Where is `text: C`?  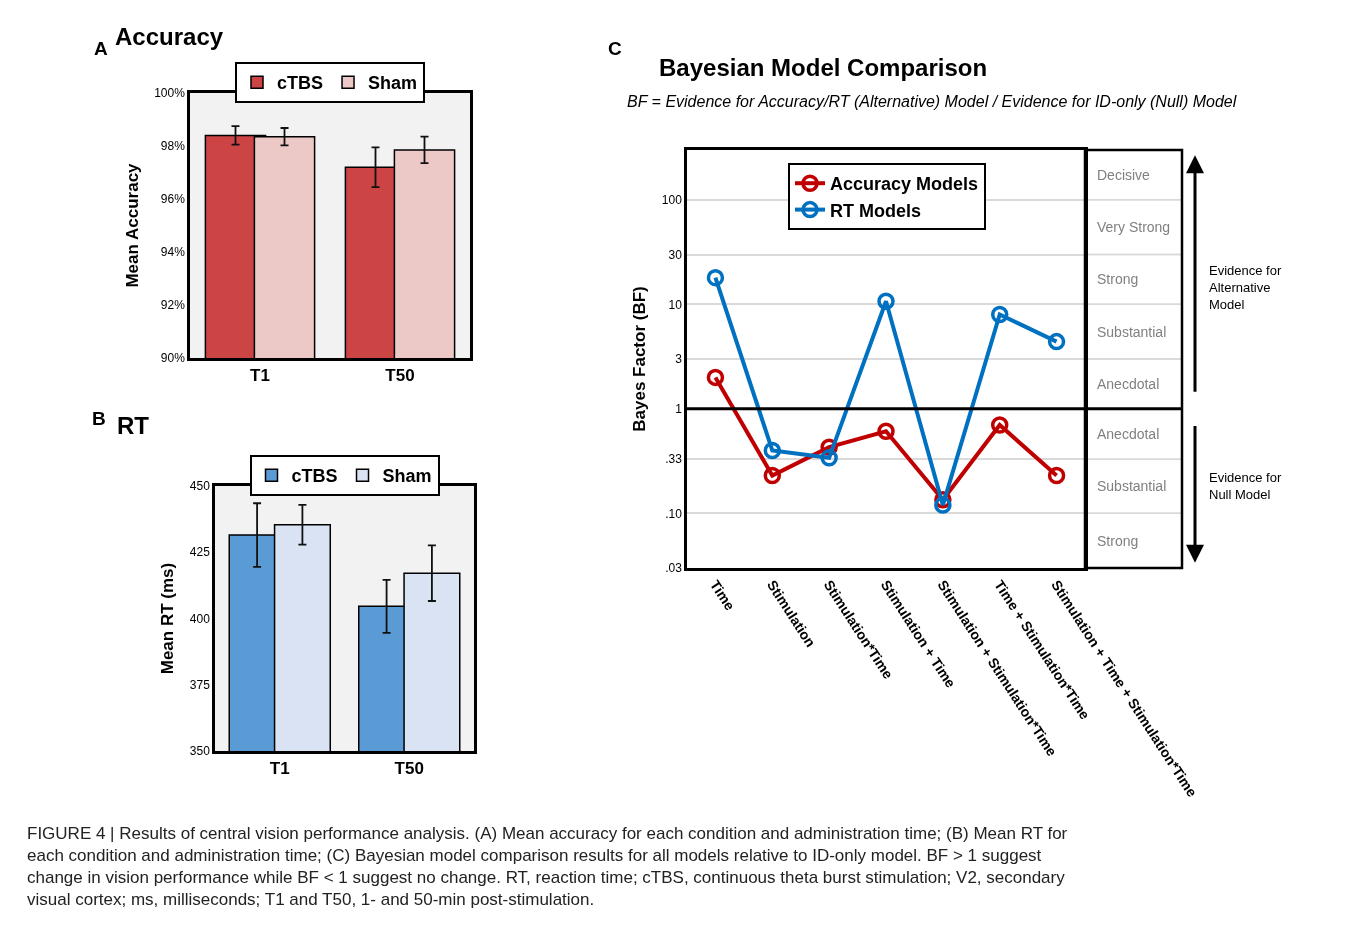 text: C is located at coordinates (615, 48).